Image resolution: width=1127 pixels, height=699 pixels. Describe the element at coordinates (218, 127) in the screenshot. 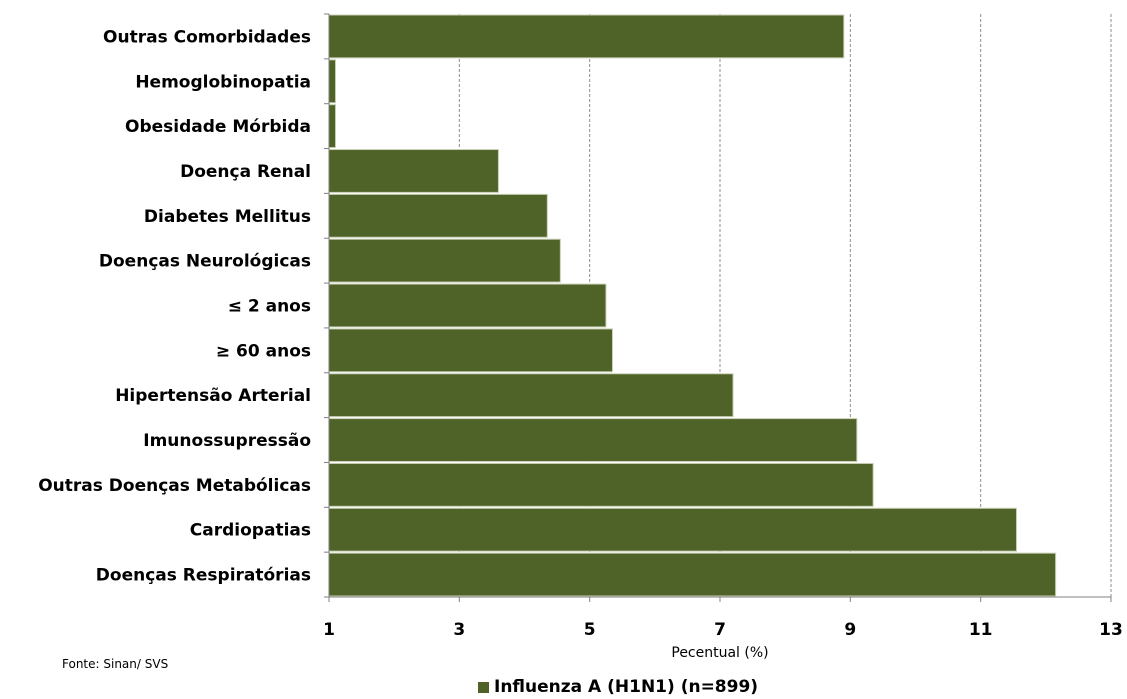

I see `category-label-2: Obesidade Mórbida` at that location.